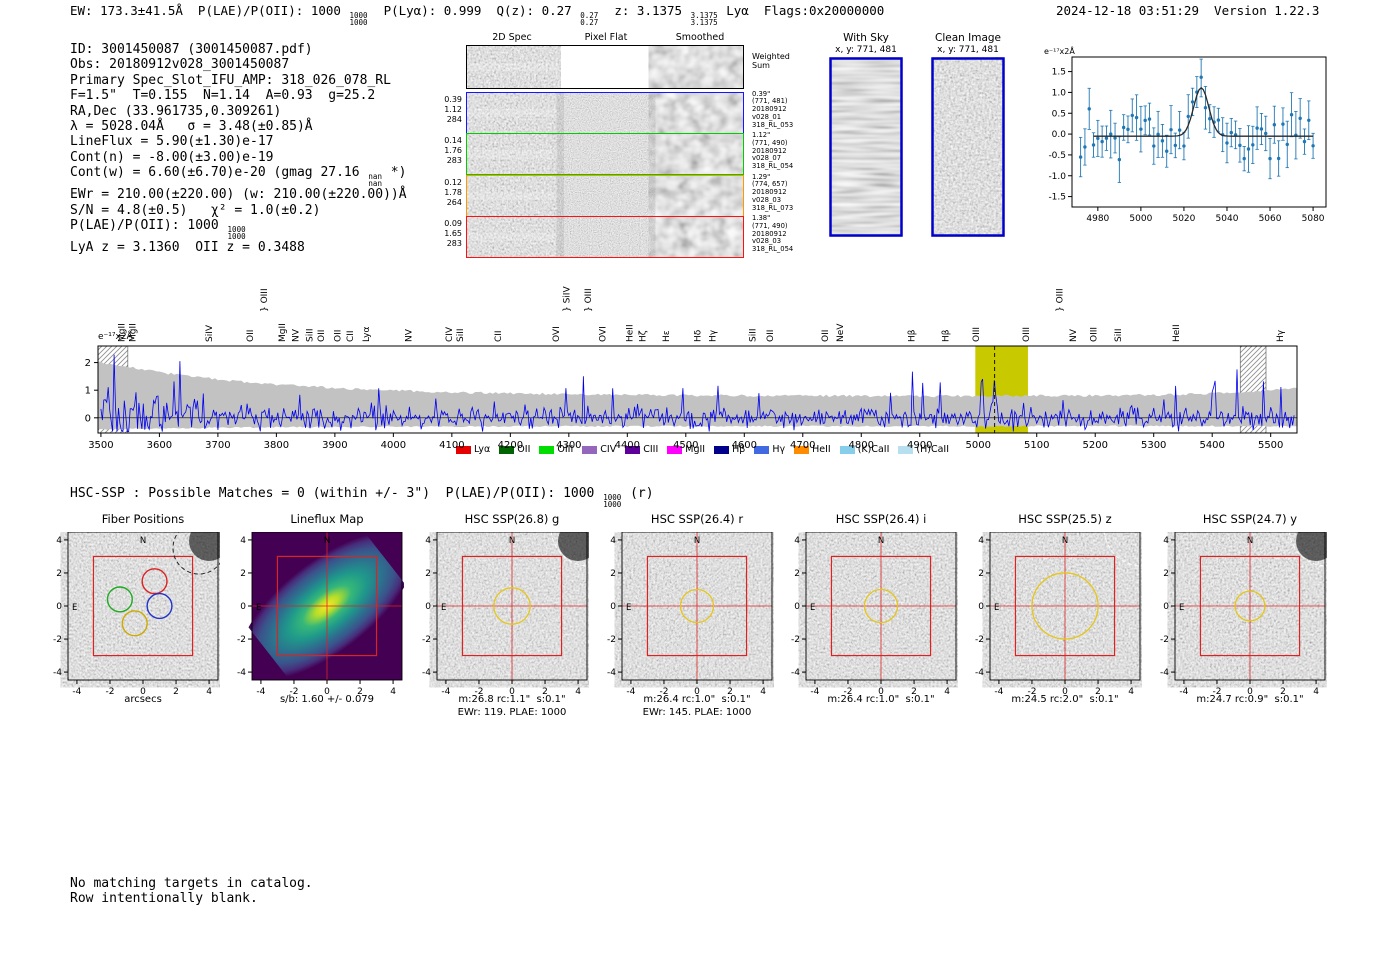 The image size is (1400, 953). Describe the element at coordinates (700, 37) in the screenshot. I see `spec2d-col-header: Smoothed` at that location.